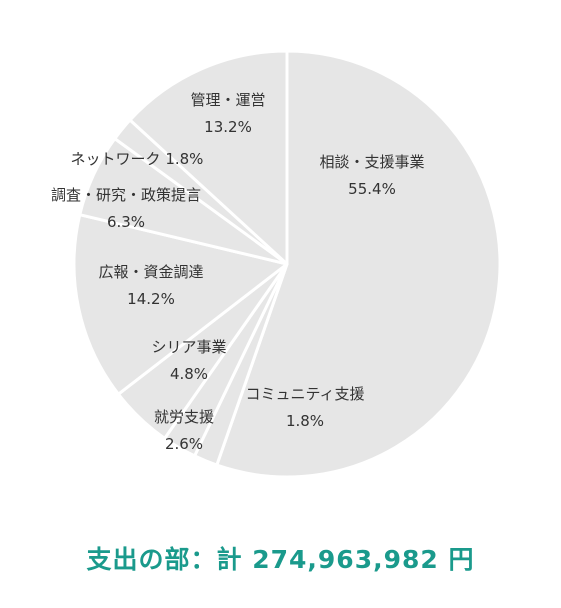  What do you see at coordinates (184, 444) in the screenshot?
I see `slice-percent-label: 2.6%` at bounding box center [184, 444].